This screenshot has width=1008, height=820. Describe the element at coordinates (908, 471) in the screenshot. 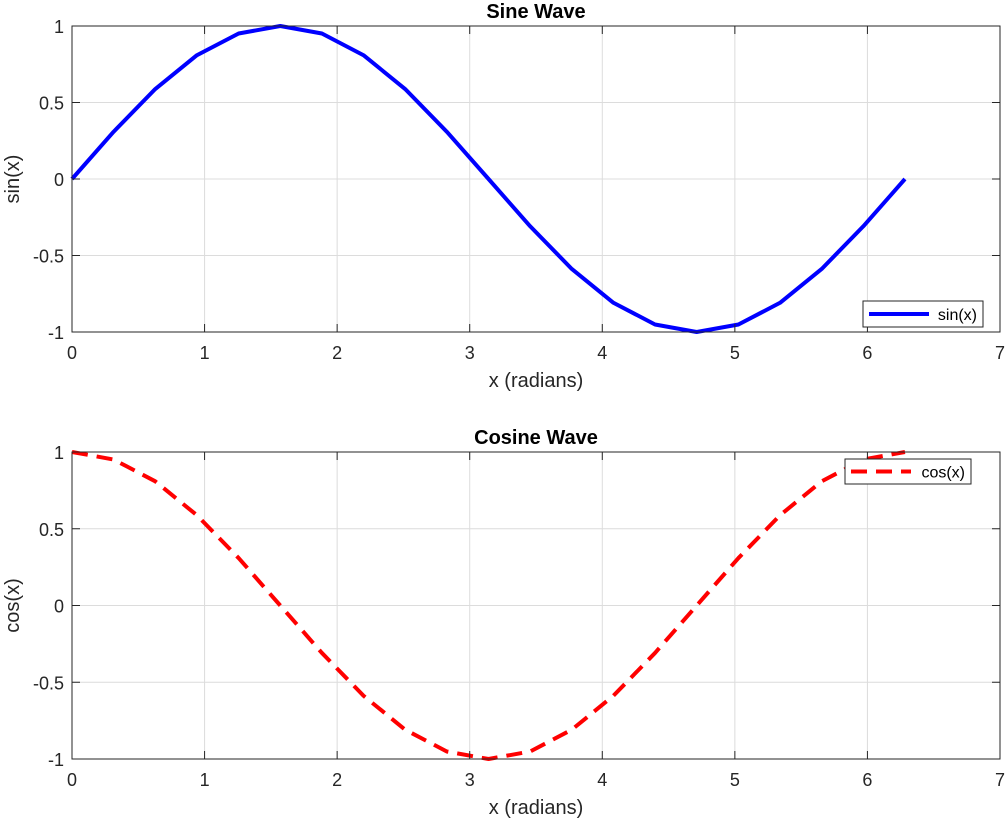

I see `legend-box` at that location.